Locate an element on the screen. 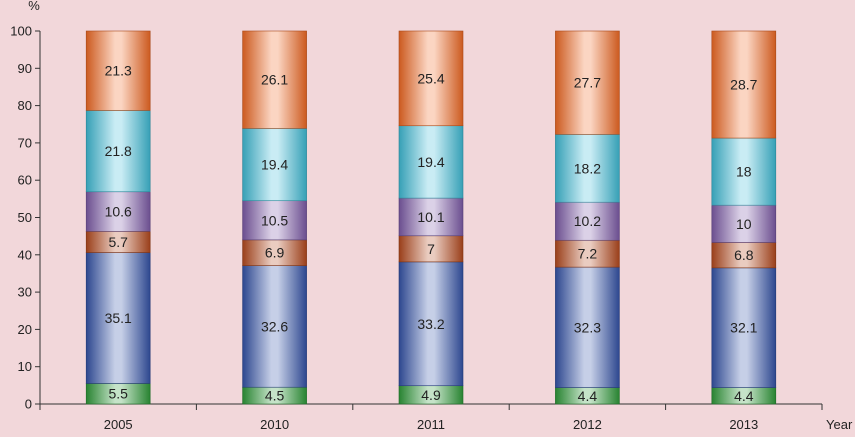  data-label: 27.7 is located at coordinates (587, 83).